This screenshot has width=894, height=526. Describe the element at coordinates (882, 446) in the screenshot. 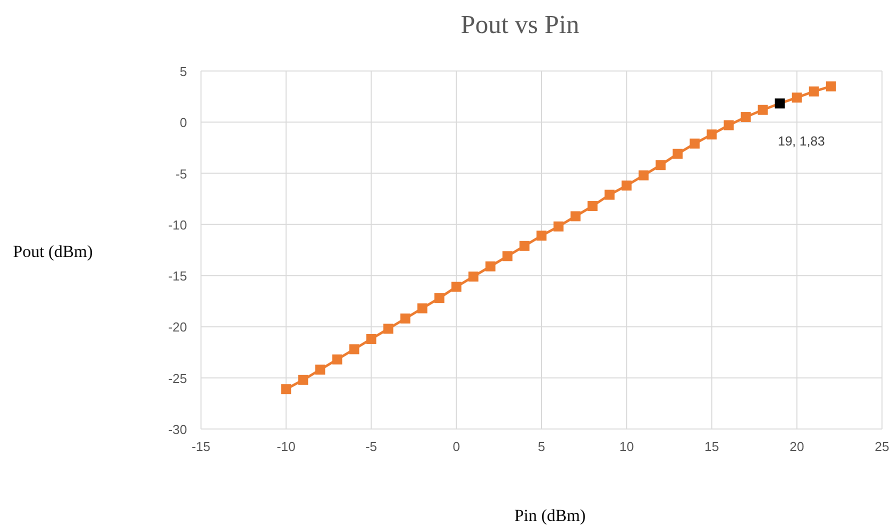

I see `x-tick-label: 25` at that location.